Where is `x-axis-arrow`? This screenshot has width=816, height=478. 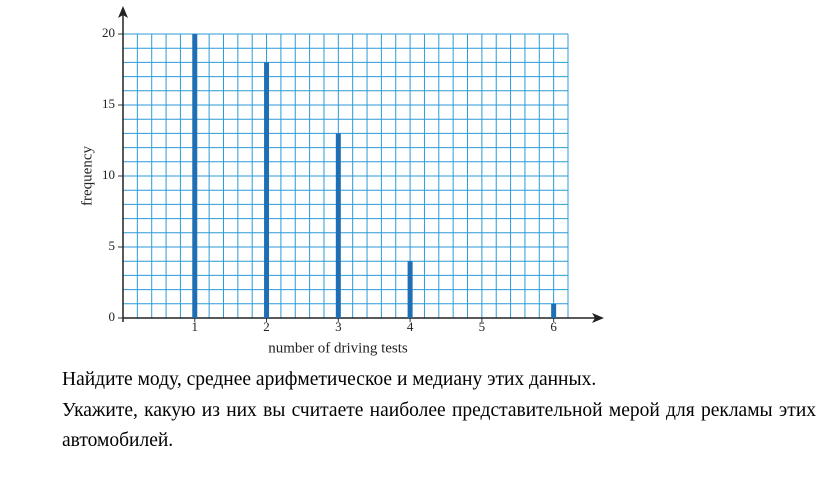 x-axis-arrow is located at coordinates (598, 318).